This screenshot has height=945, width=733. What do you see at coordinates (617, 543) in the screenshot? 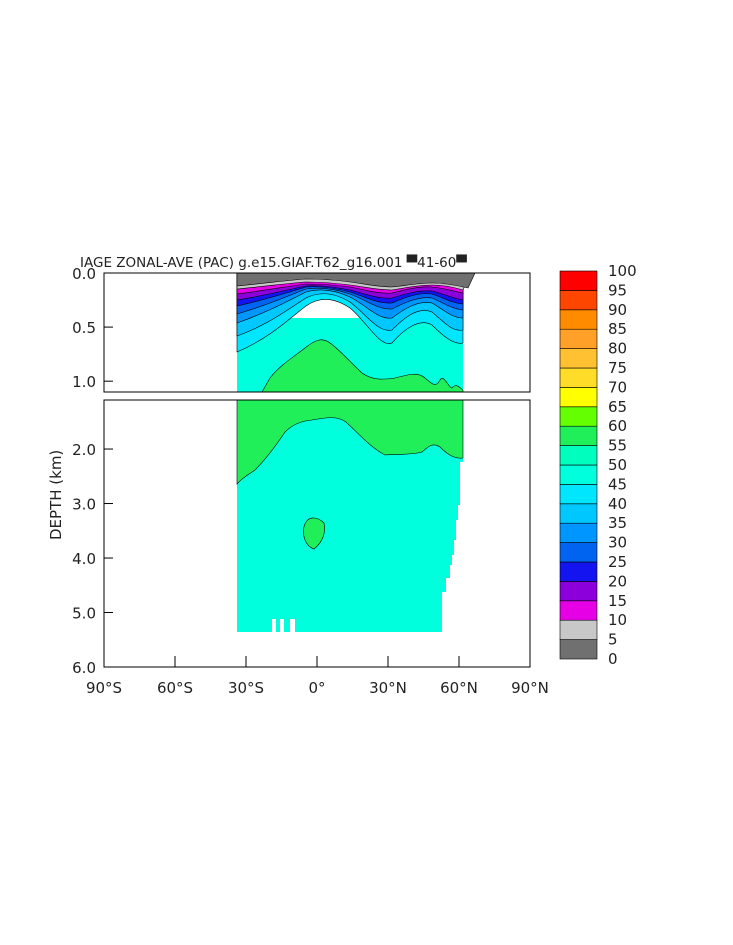
I see `colorbar-label: 30` at bounding box center [617, 543].